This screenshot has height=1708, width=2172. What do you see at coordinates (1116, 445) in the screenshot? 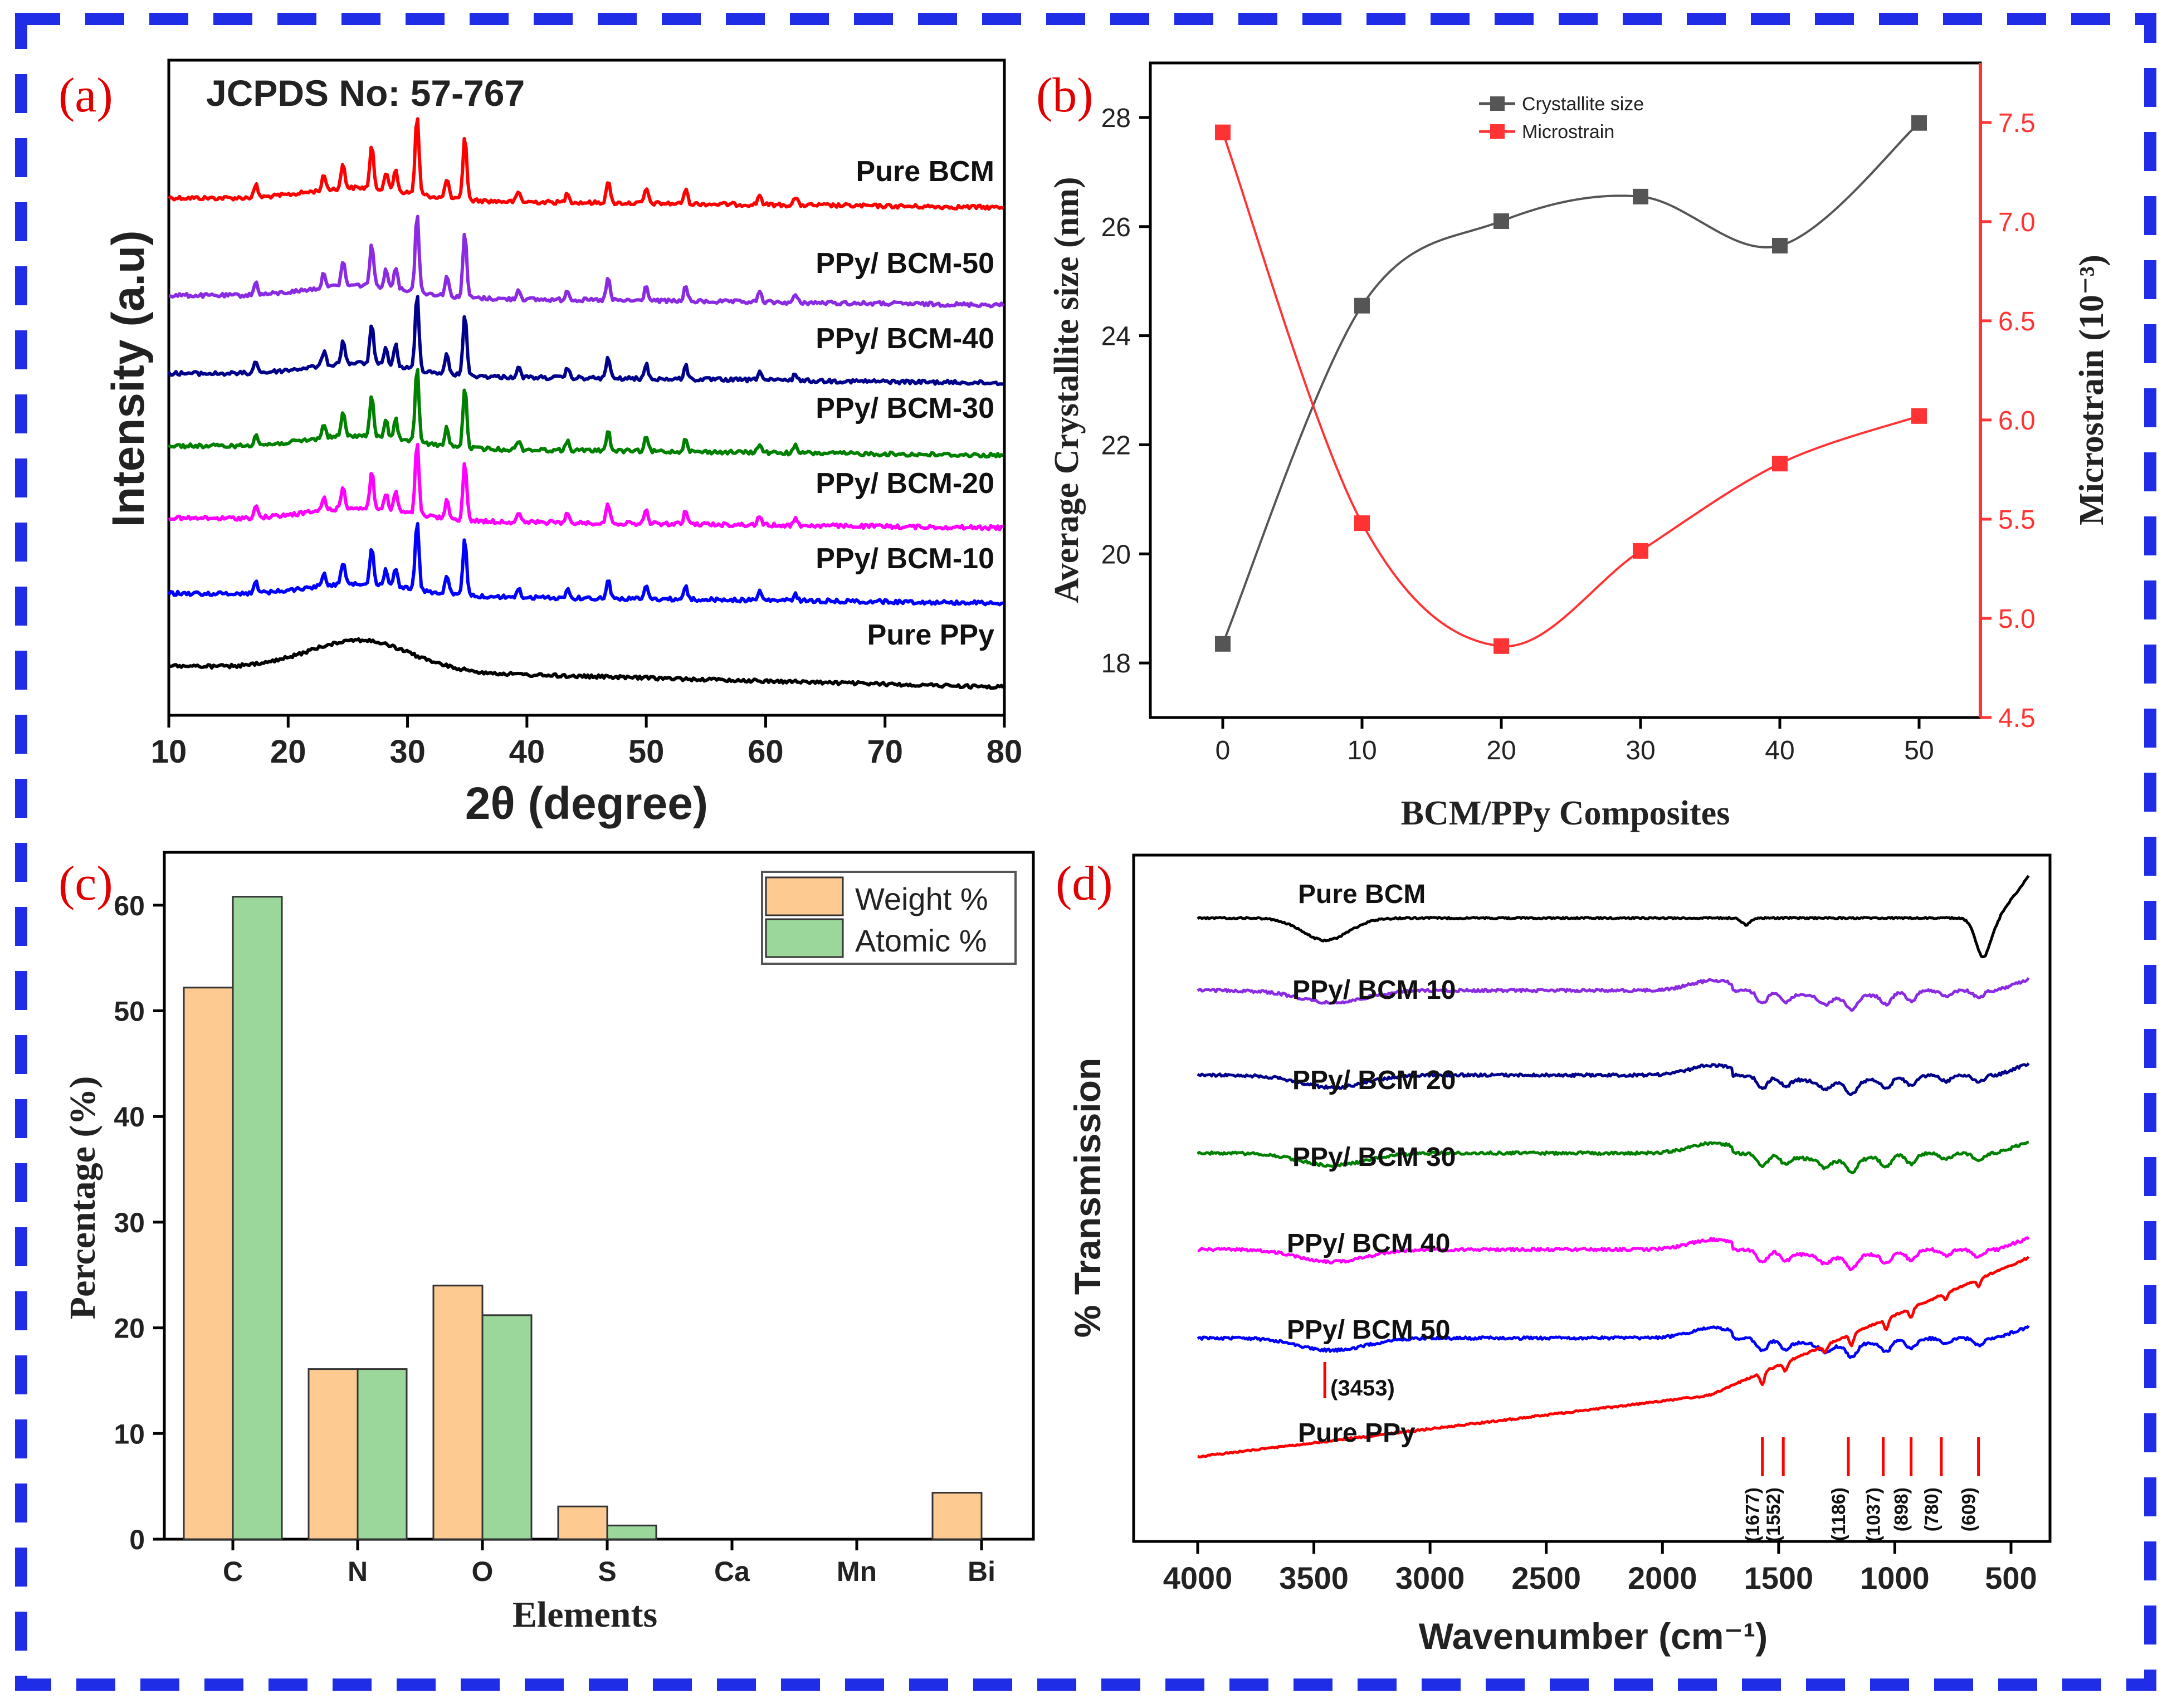
I see `panel-b-y-tick-label-left: 22` at bounding box center [1116, 445].